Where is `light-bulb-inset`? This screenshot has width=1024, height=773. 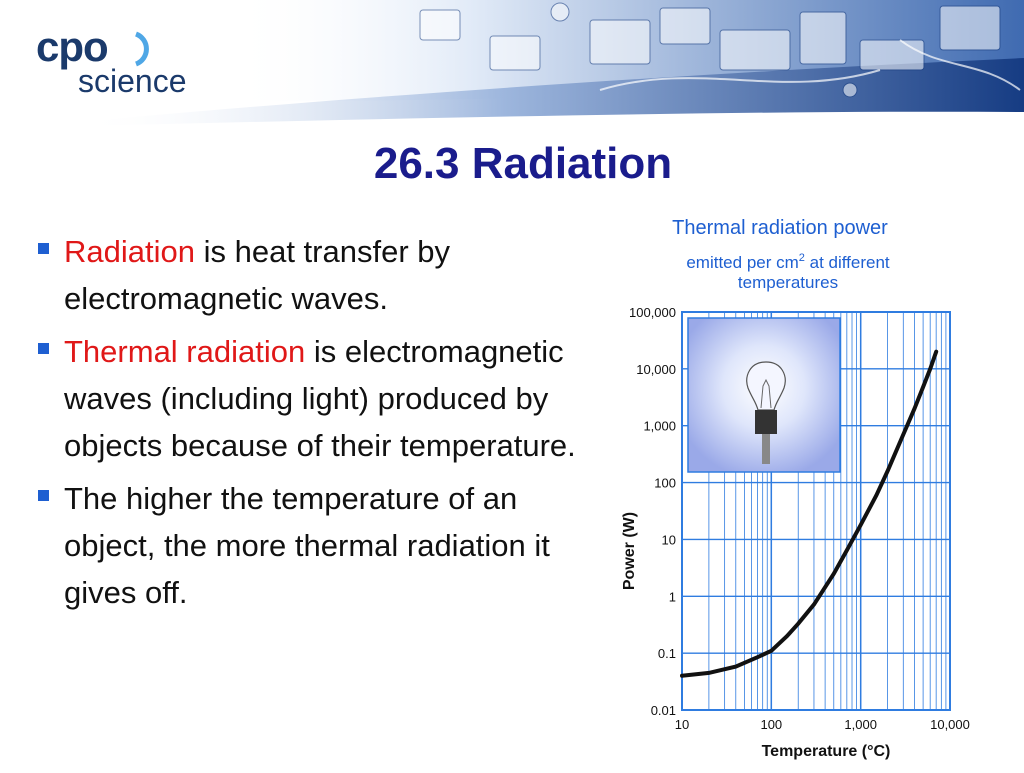 light-bulb-inset is located at coordinates (764, 395).